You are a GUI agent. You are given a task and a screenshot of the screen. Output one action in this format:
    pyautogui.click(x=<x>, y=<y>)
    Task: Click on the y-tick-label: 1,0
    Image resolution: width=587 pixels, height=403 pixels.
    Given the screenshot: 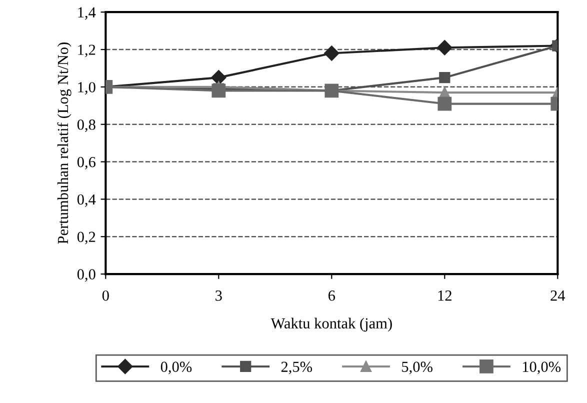 What is the action you would take?
    pyautogui.click(x=87, y=88)
    